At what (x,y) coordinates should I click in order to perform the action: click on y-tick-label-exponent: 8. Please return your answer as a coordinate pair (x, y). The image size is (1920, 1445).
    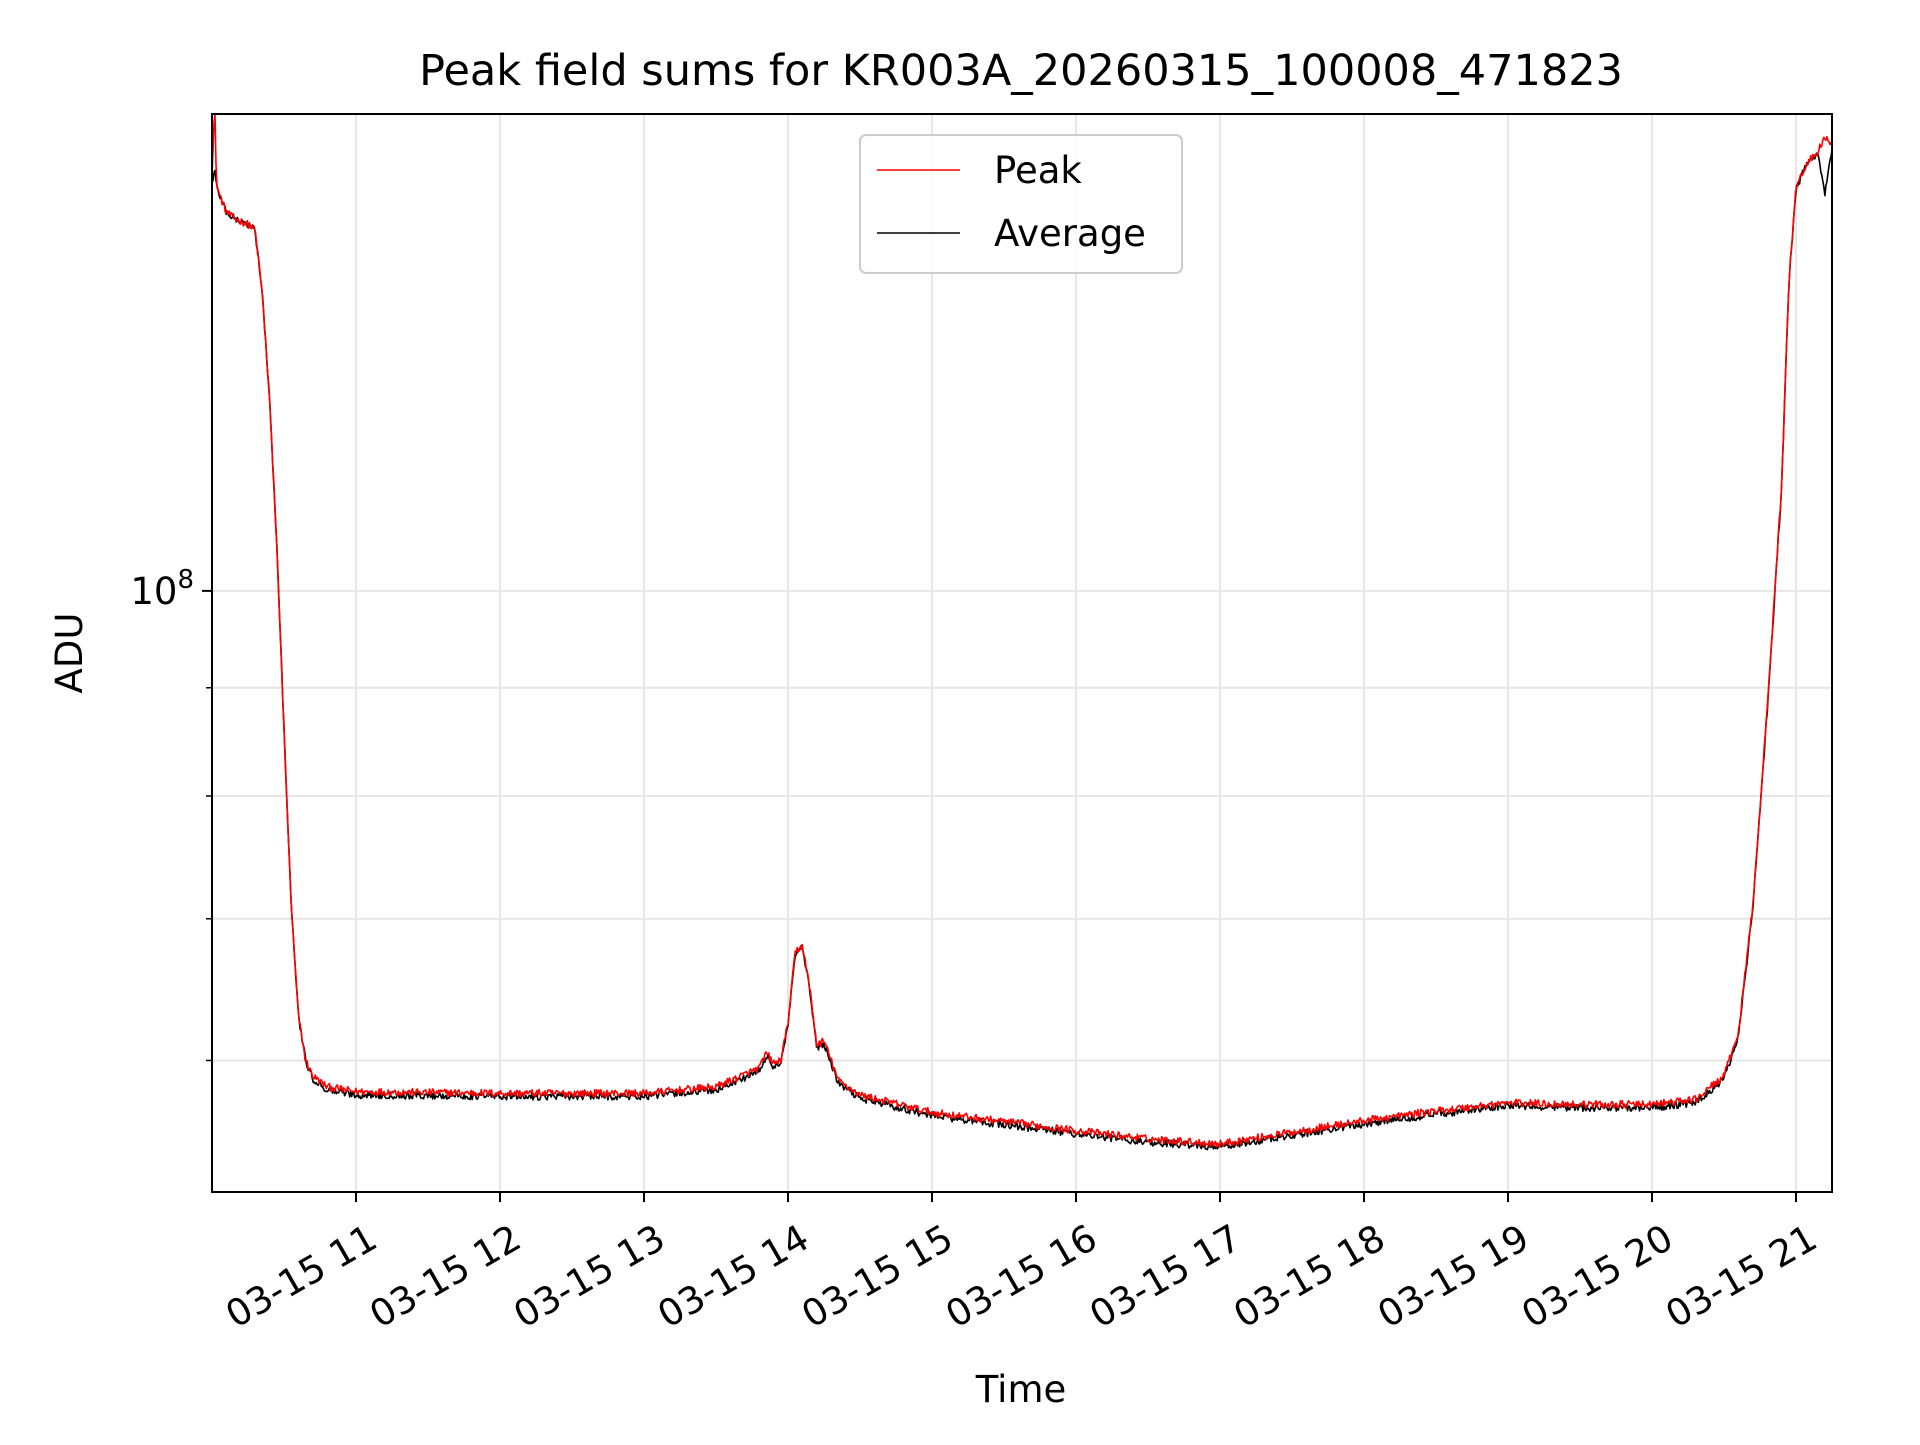
    Looking at the image, I should click on (185, 580).